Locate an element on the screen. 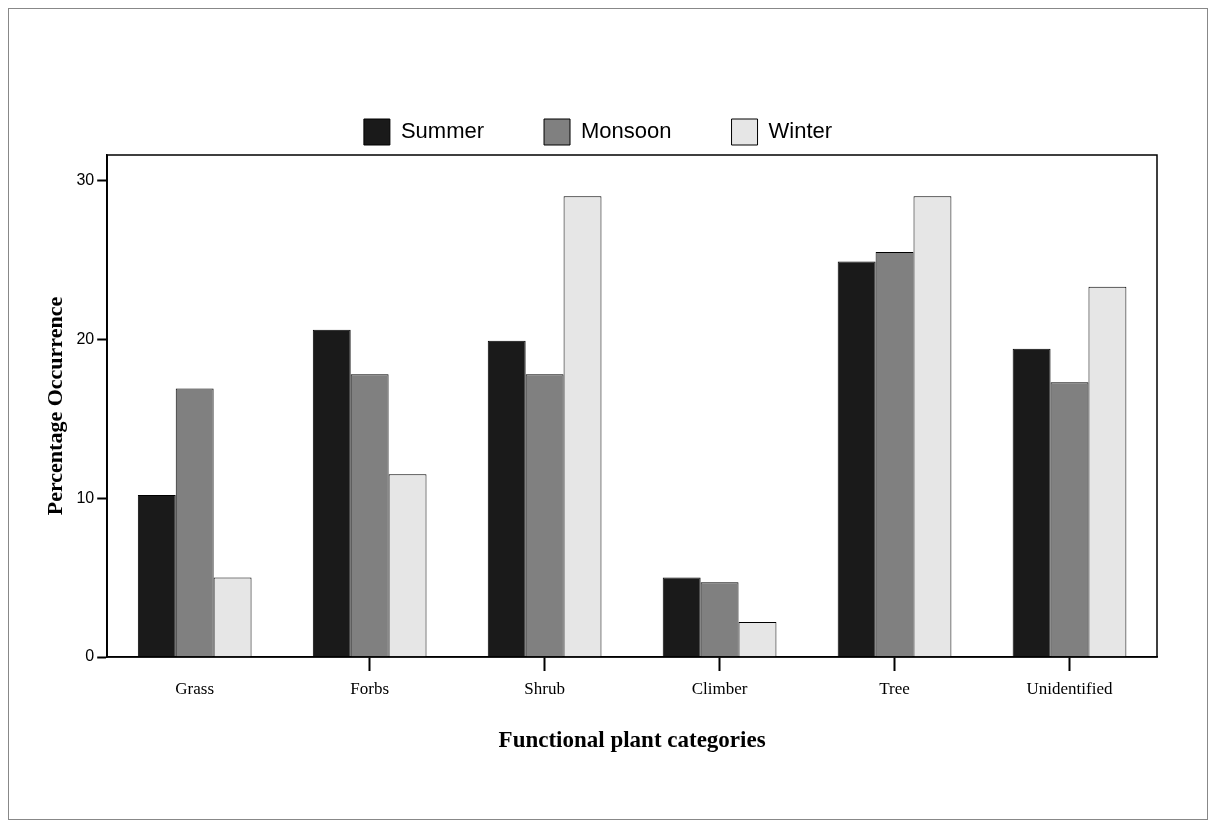 Image resolution: width=1217 pixels, height=829 pixels. x-tick-label: Forbs is located at coordinates (370, 688).